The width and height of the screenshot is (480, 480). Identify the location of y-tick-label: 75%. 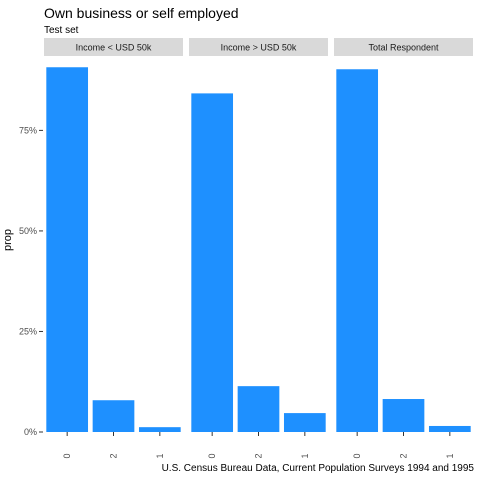
(28, 130).